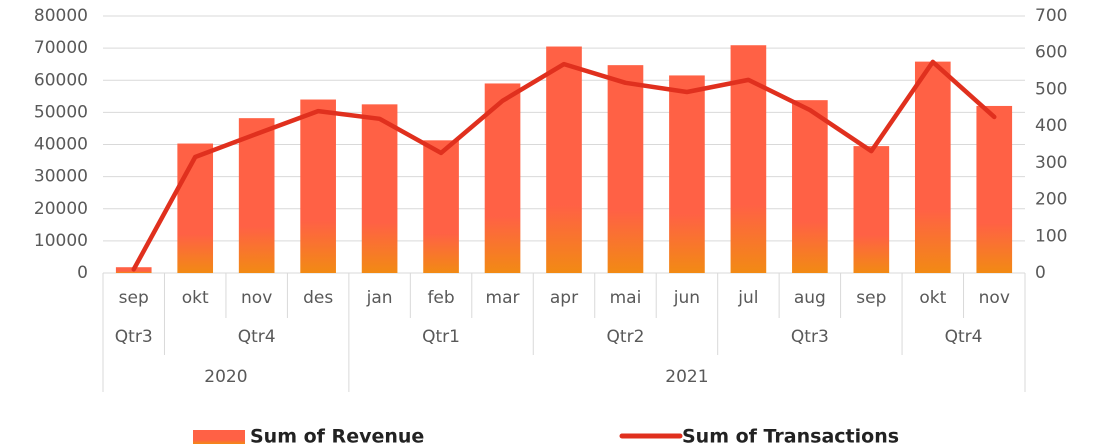 This screenshot has width=1114, height=447. What do you see at coordinates (503, 298) in the screenshot?
I see `x-tick-label: mar` at bounding box center [503, 298].